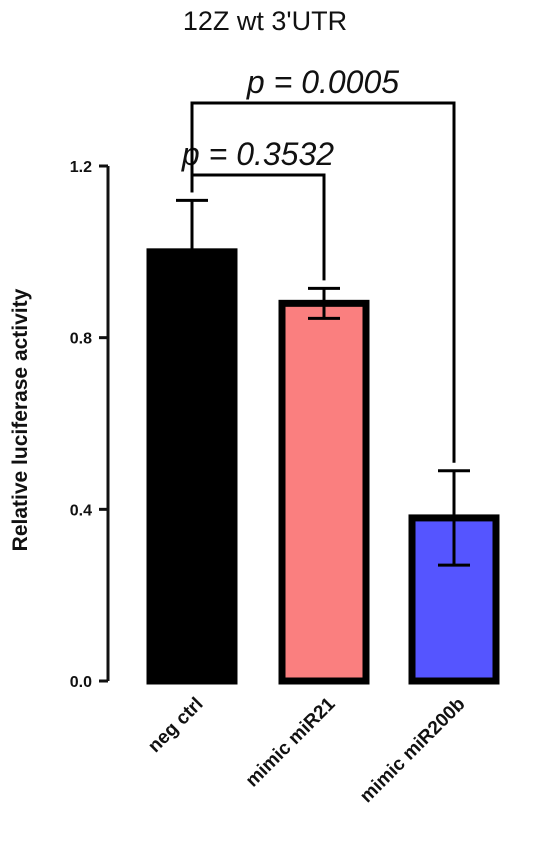 The height and width of the screenshot is (855, 550). Describe the element at coordinates (81, 339) in the screenshot. I see `y-tick-label: 0.8` at that location.